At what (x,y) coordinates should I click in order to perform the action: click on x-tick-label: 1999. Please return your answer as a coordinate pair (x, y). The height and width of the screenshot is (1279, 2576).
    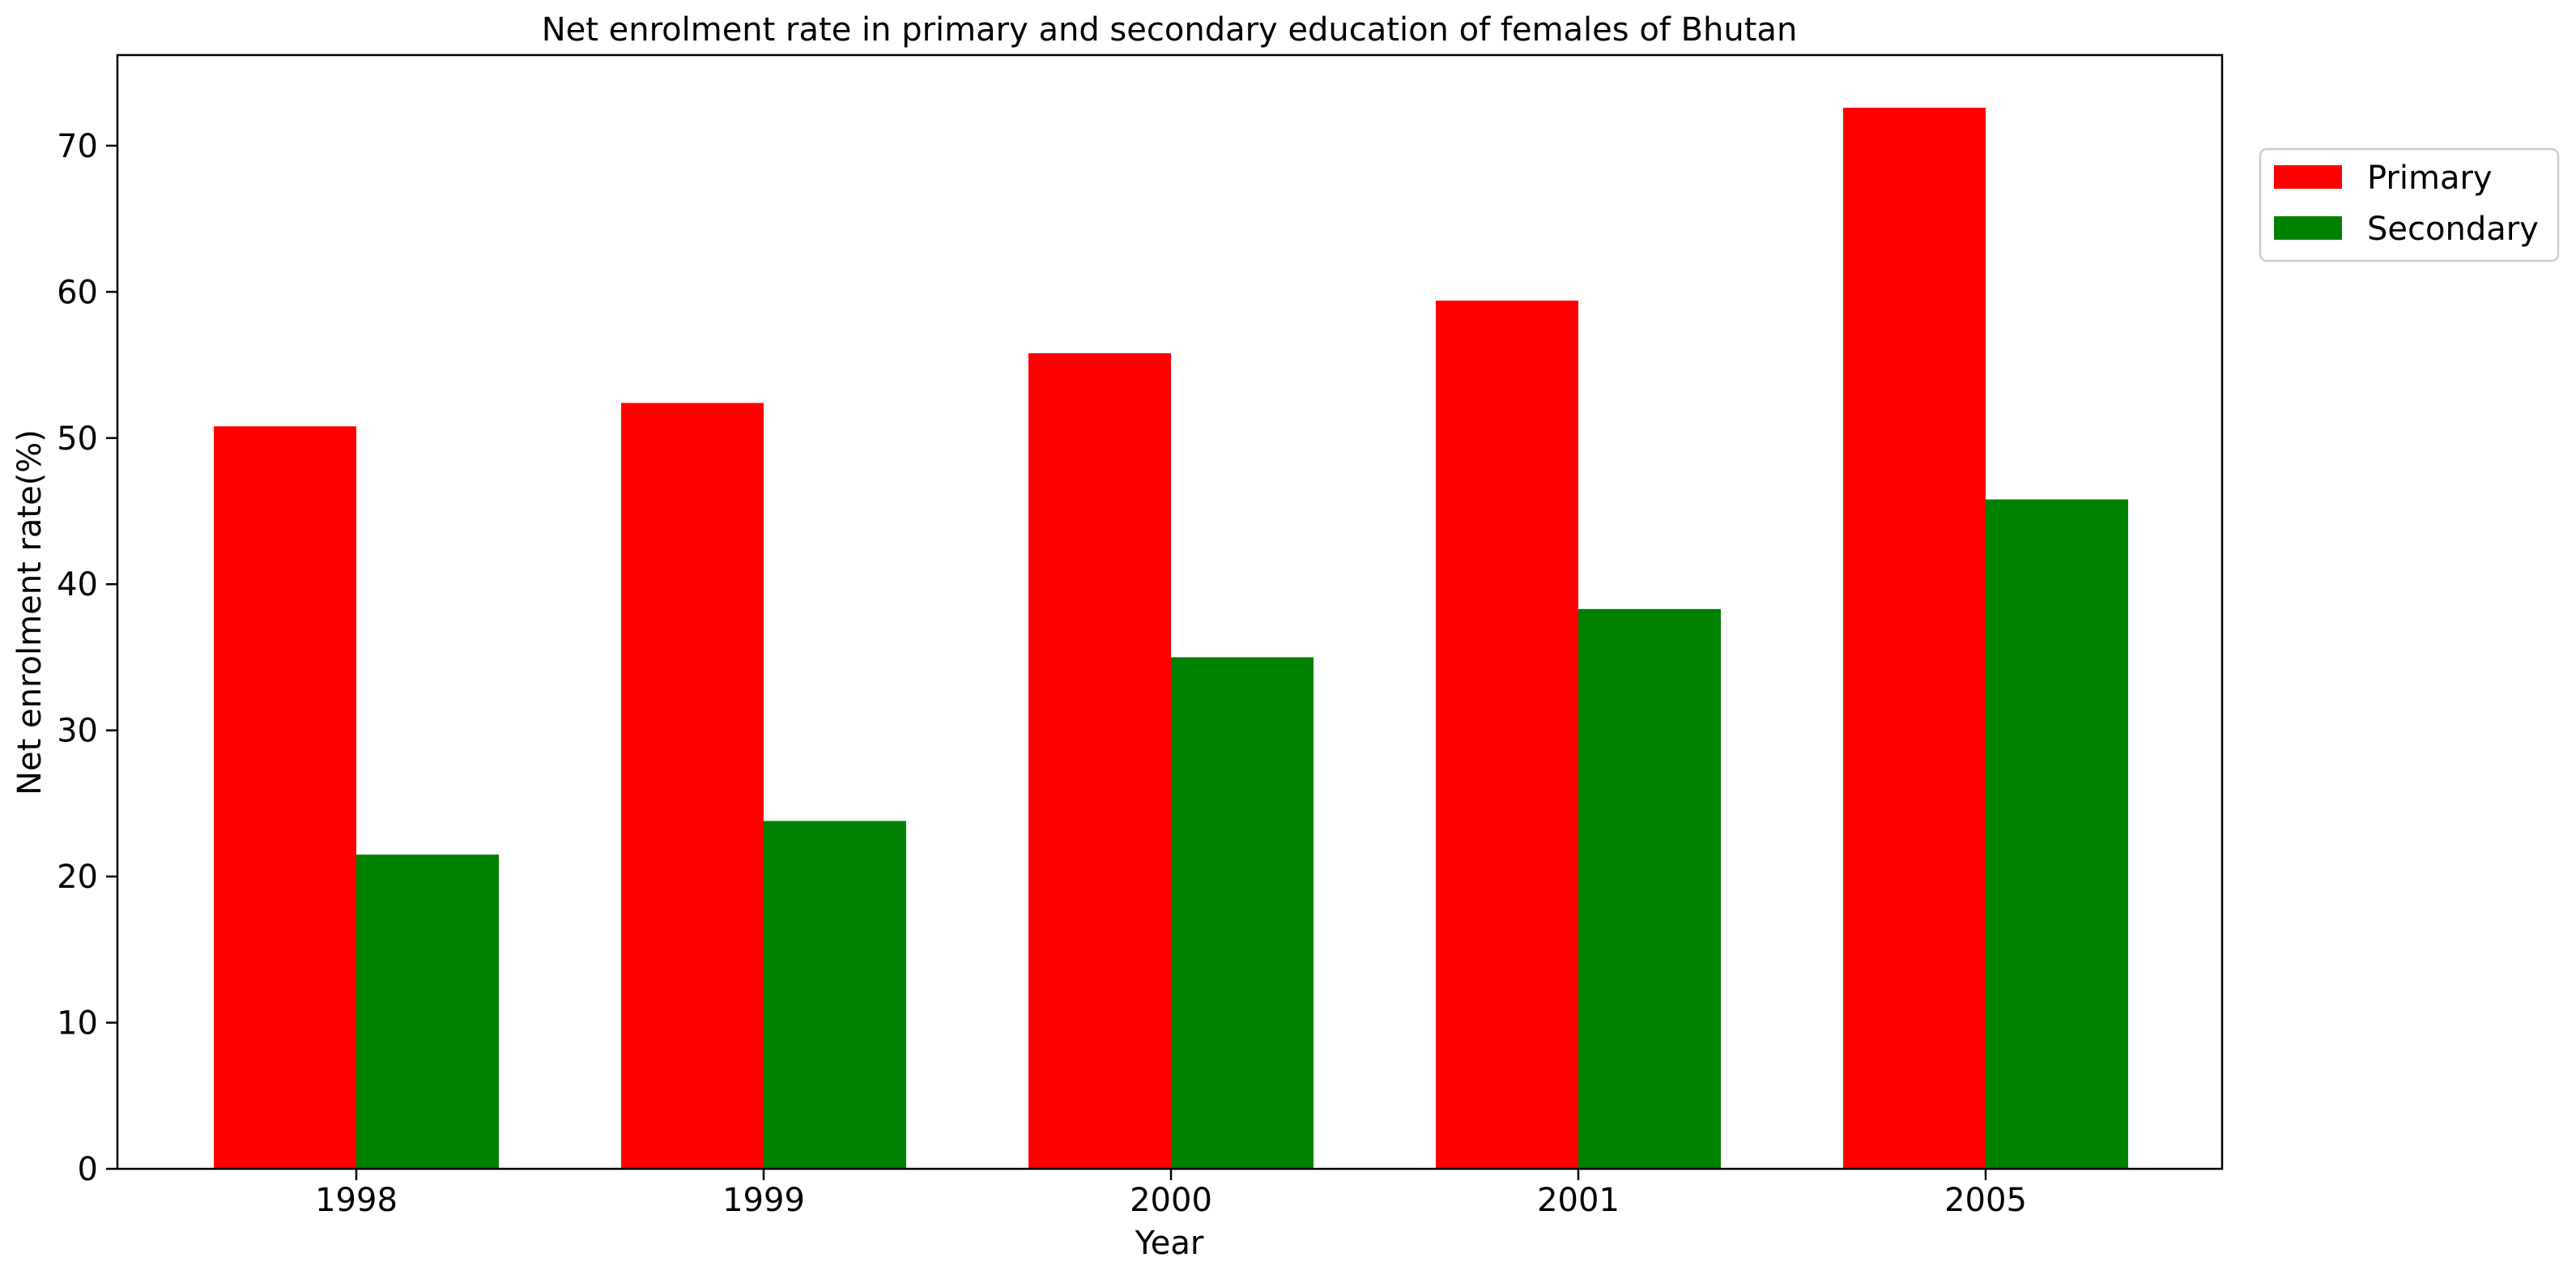
    Looking at the image, I should click on (763, 1200).